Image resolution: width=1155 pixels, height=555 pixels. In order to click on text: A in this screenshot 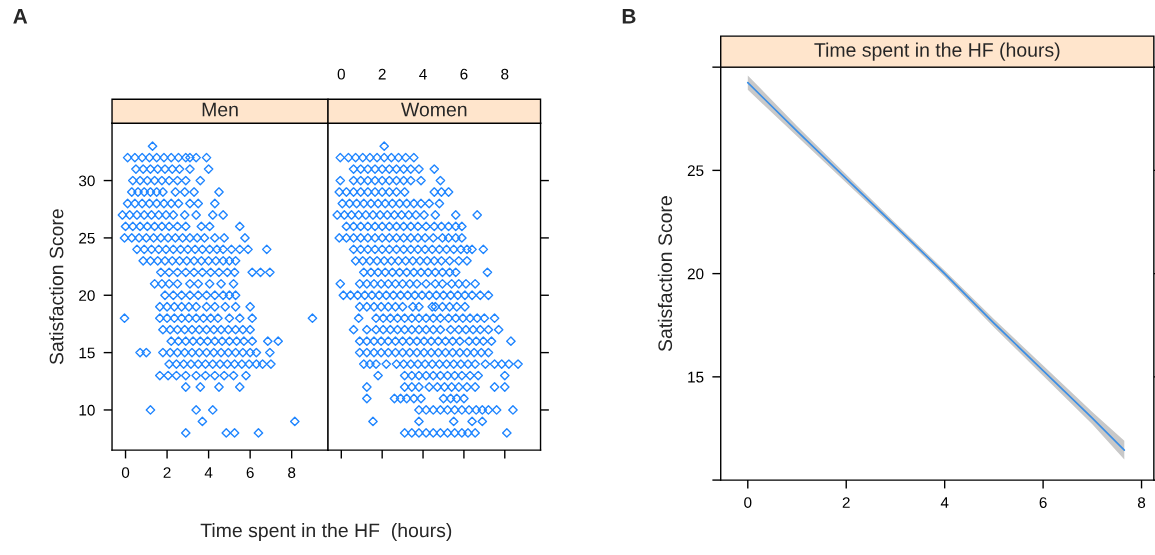, I will do `click(20, 16)`.